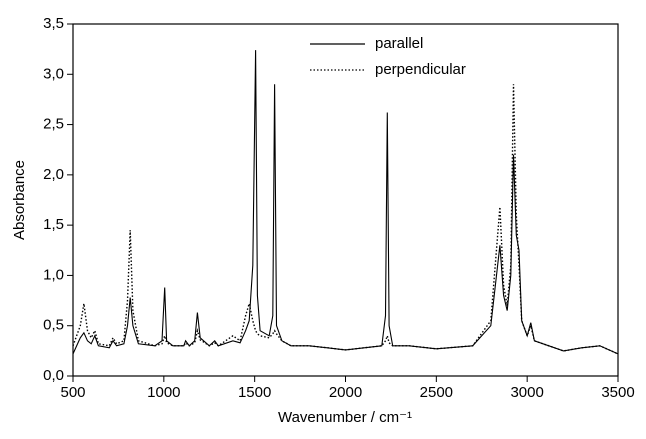 Image resolution: width=646 pixels, height=439 pixels. What do you see at coordinates (53, 73) in the screenshot?
I see `y-tick-label: 3,0` at bounding box center [53, 73].